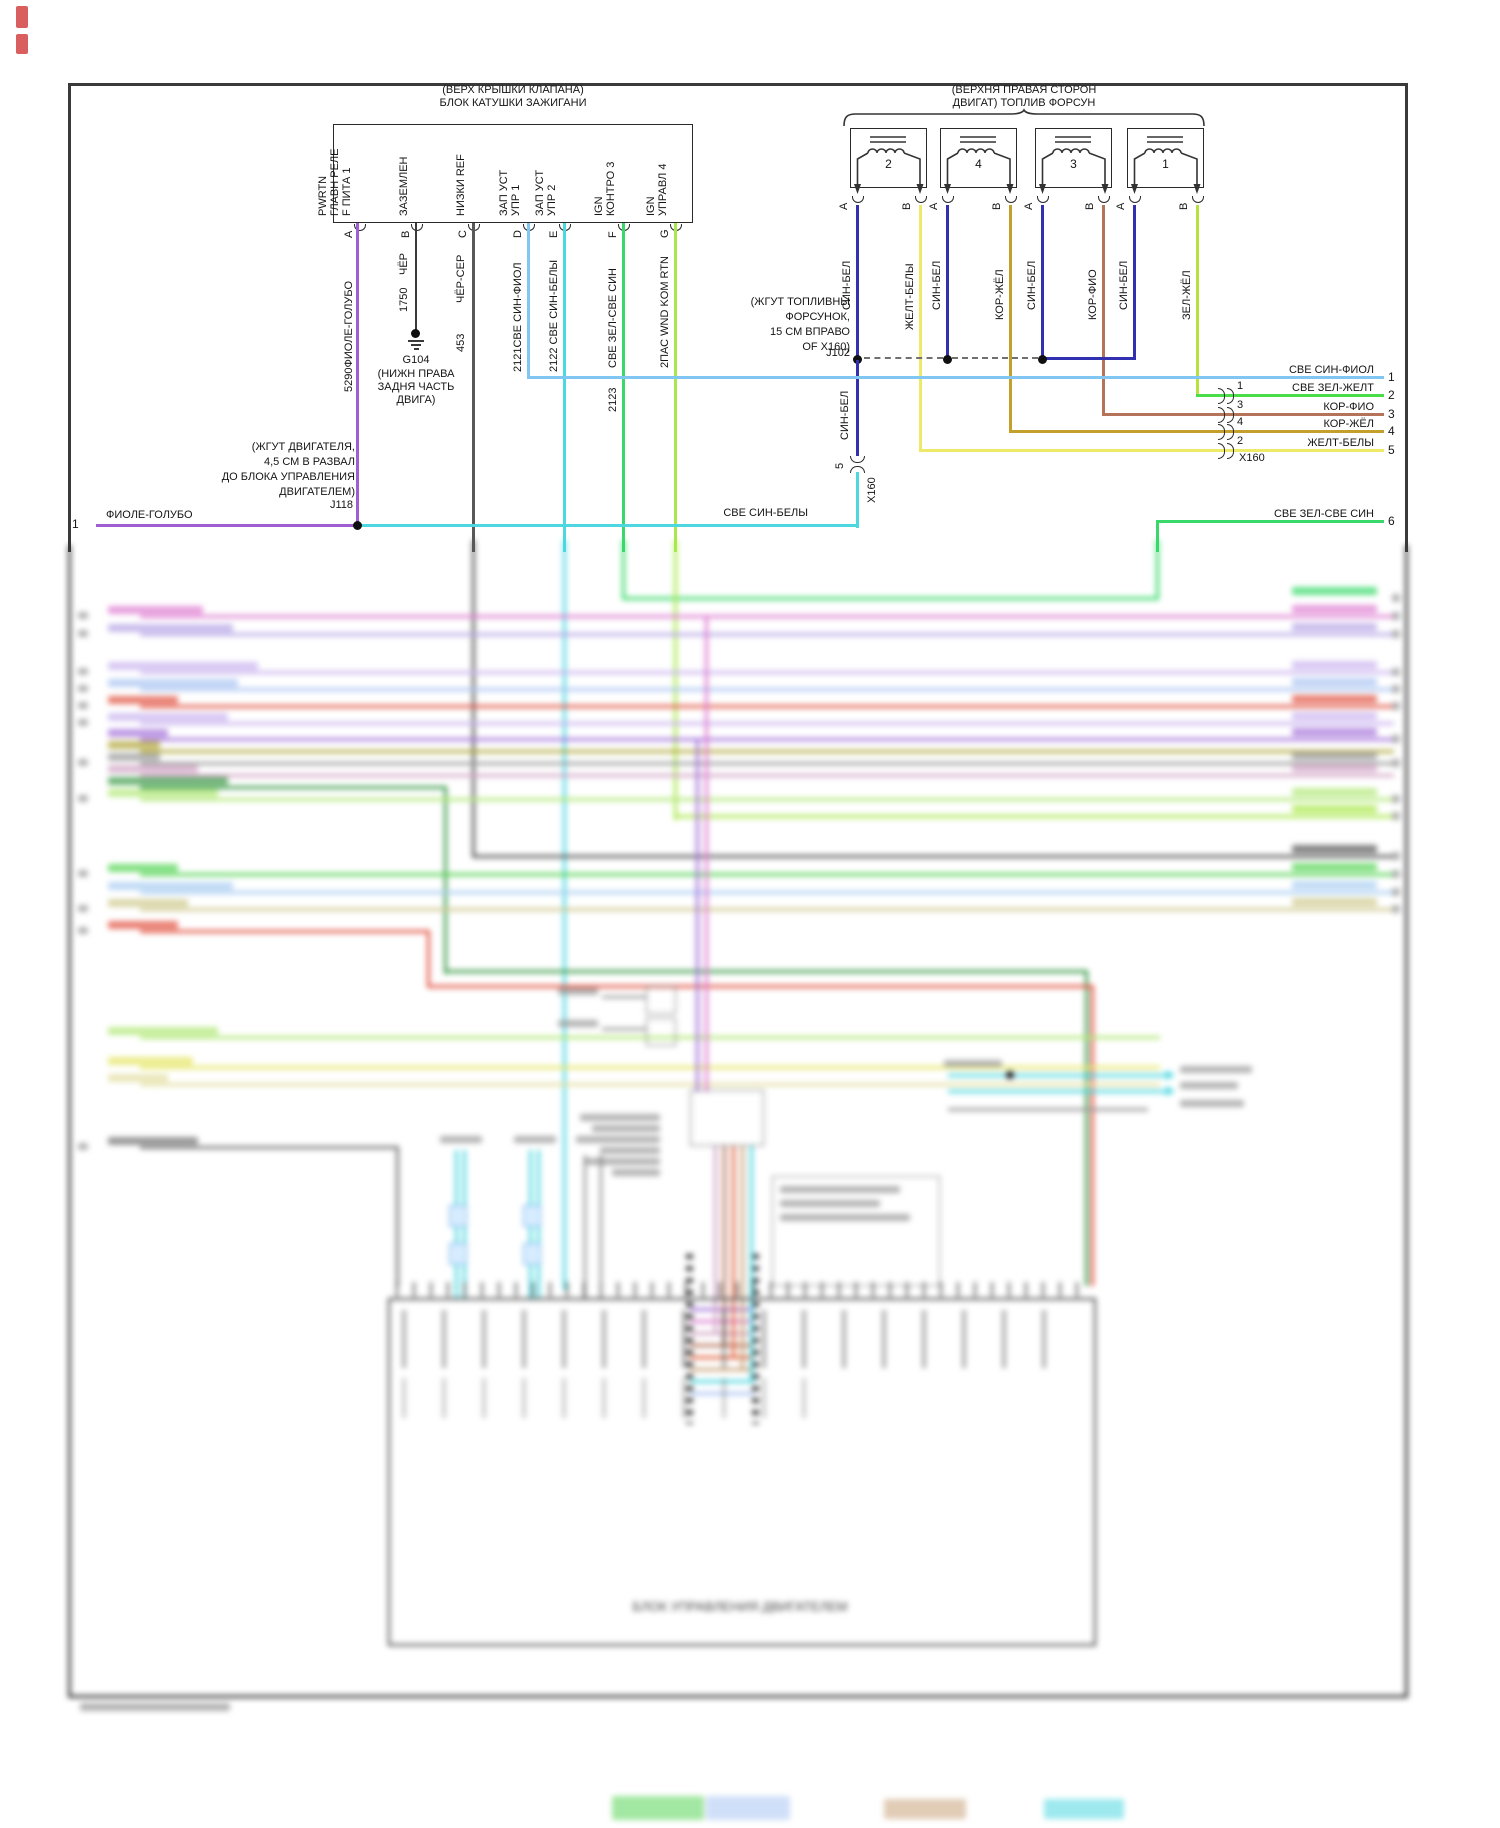  Describe the element at coordinates (69, 317) in the screenshot. I see `sheet-border-left` at that location.